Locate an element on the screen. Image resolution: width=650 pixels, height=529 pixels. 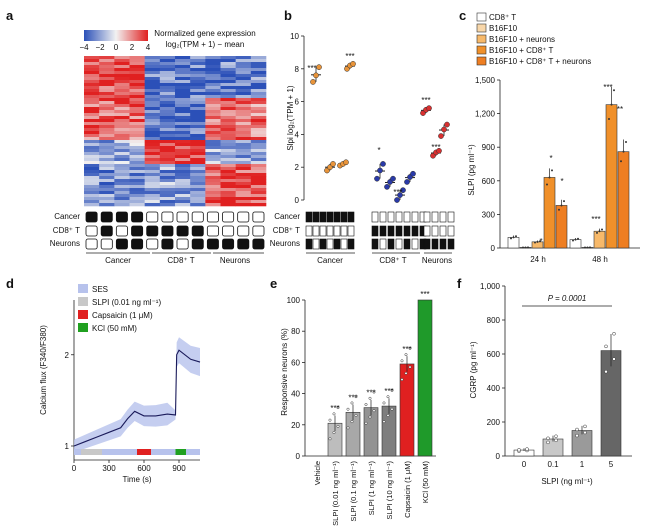
sem-band is located at coordinates (137, 395).